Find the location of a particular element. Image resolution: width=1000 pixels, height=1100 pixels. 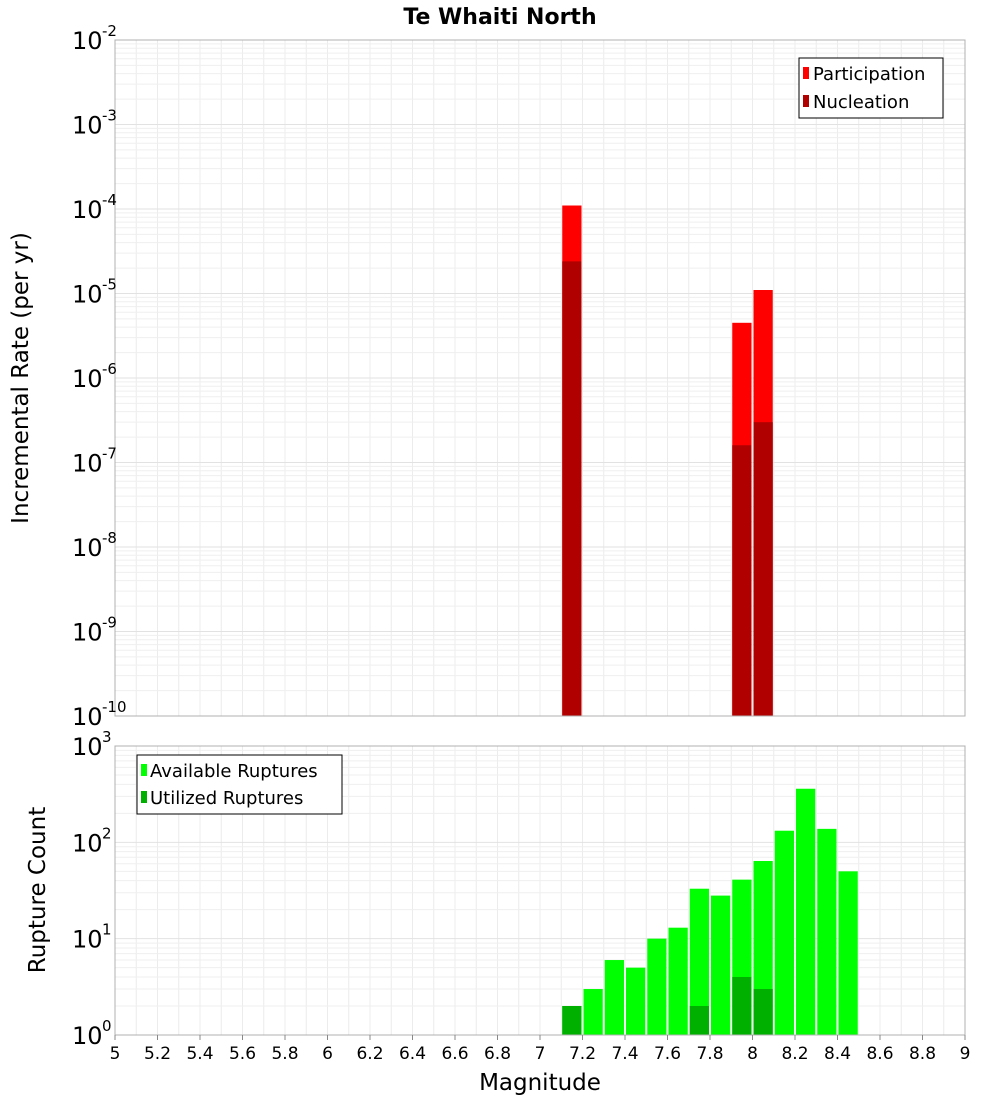

rate-y-tick-exponent: -9 is located at coordinates (109, 623).